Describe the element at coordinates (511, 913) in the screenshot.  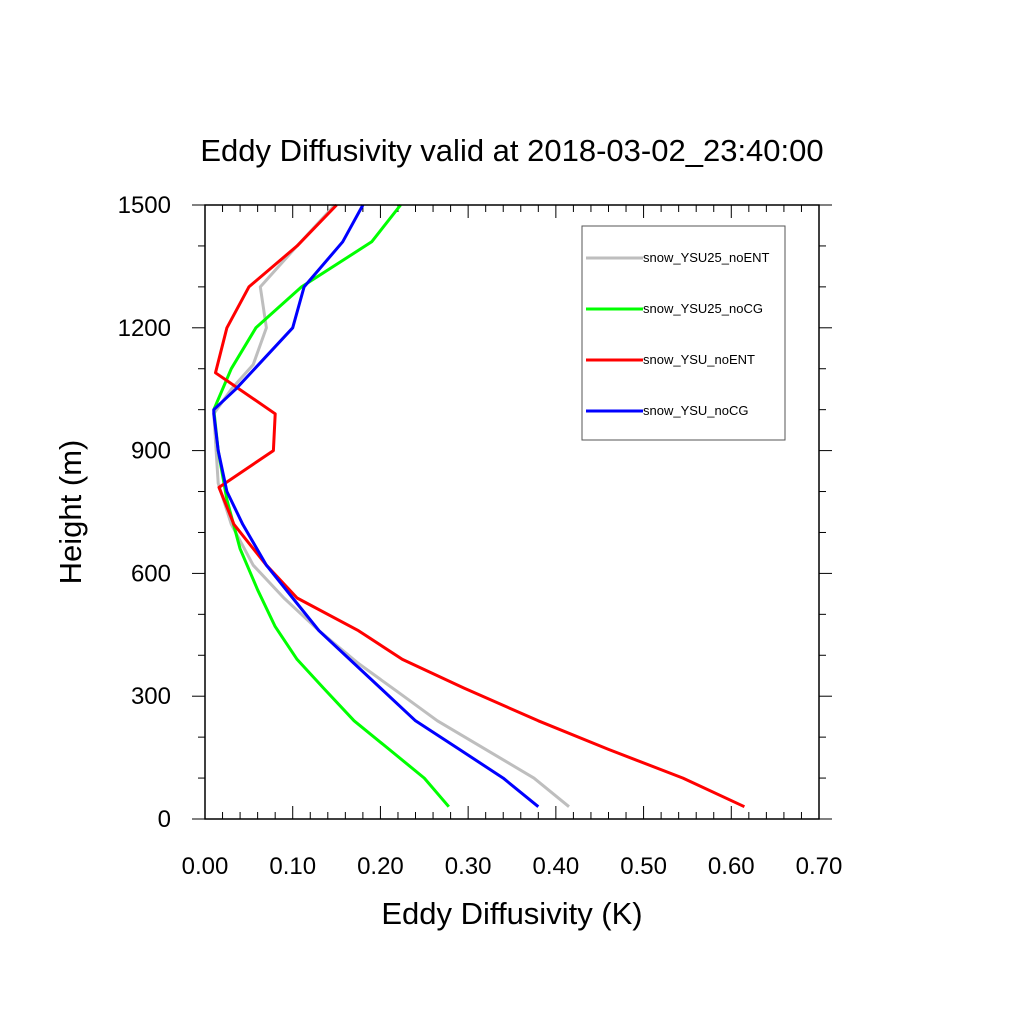
I see `x-axis-label: Eddy Diffusivity (K)` at that location.